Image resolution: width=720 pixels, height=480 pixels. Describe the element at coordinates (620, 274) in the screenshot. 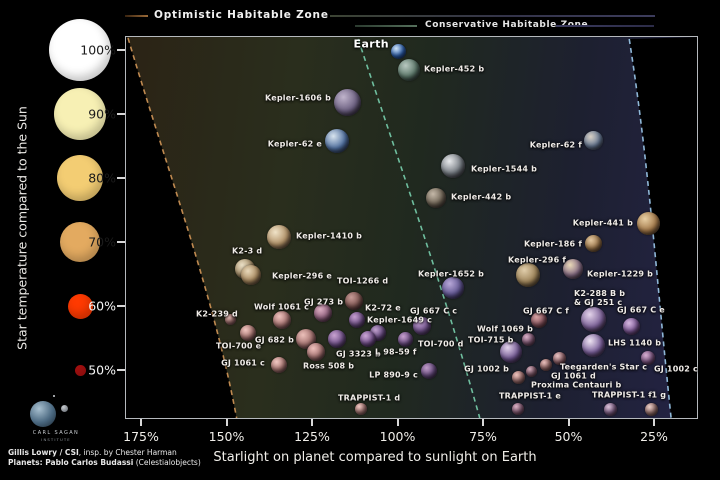

I see `planet-label: Kepler-1229 b` at that location.